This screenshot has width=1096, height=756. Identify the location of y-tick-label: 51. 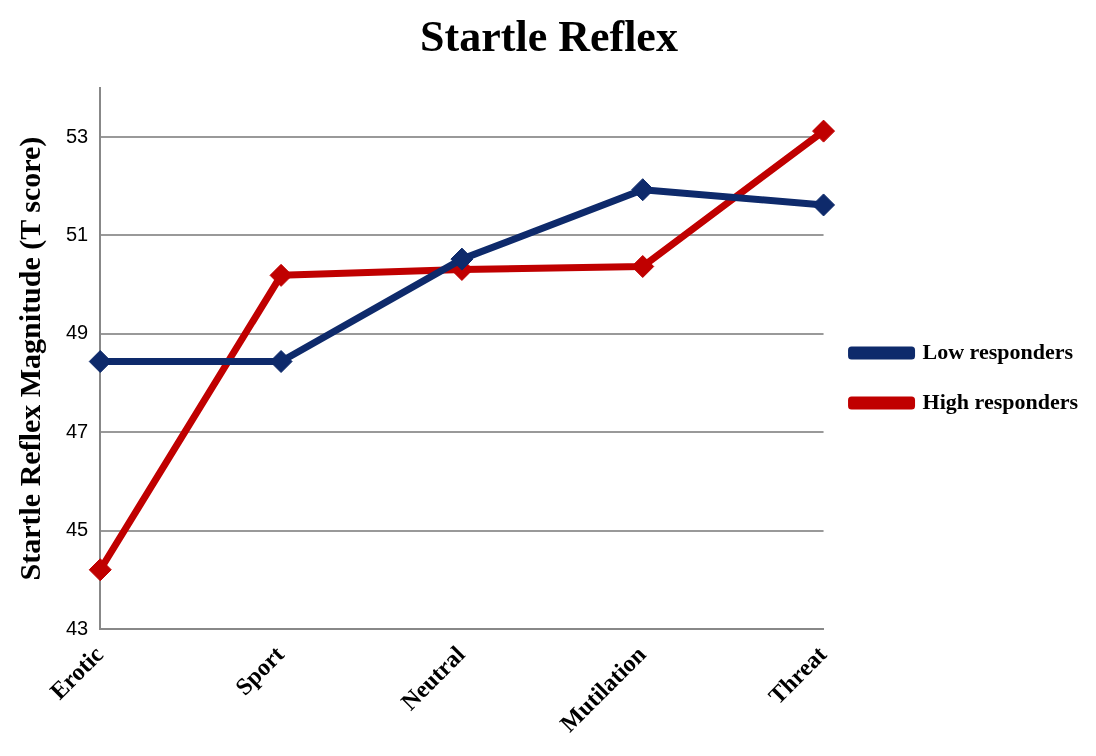
(77, 234).